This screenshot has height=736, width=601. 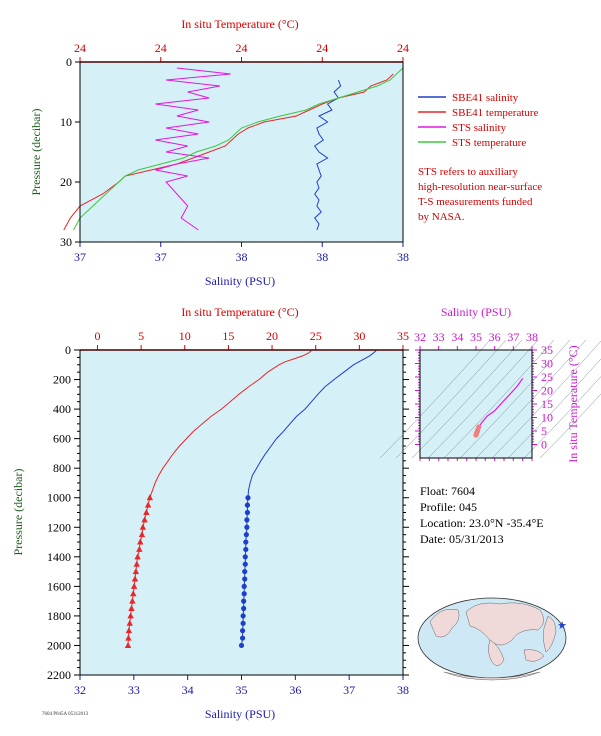 What do you see at coordinates (444, 623) in the screenshot?
I see `map-land-americas` at bounding box center [444, 623].